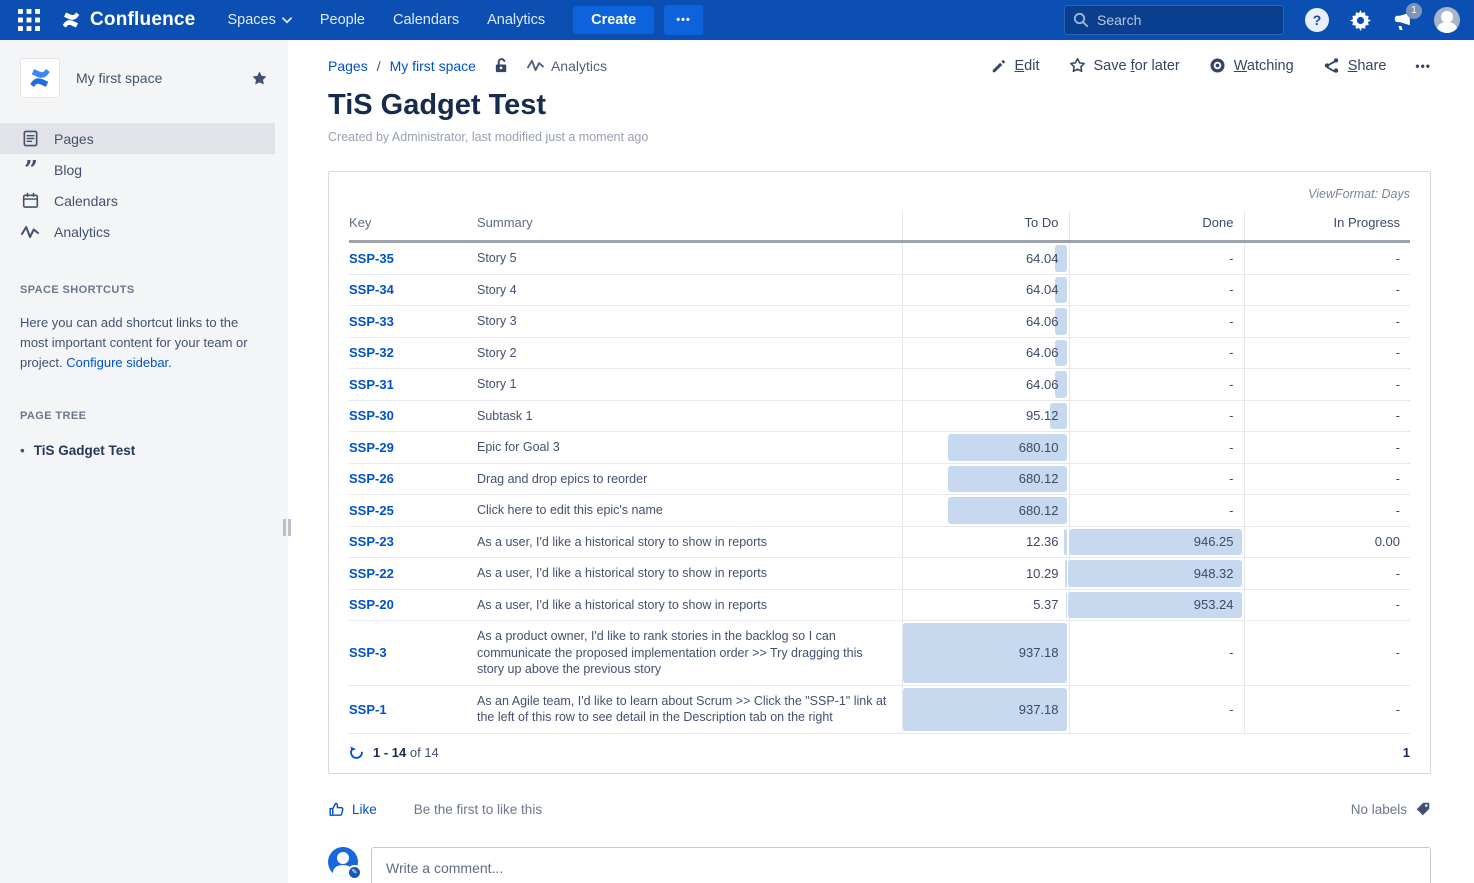 The height and width of the screenshot is (883, 1474). I want to click on confluence-logo: Confluence, so click(127, 20).